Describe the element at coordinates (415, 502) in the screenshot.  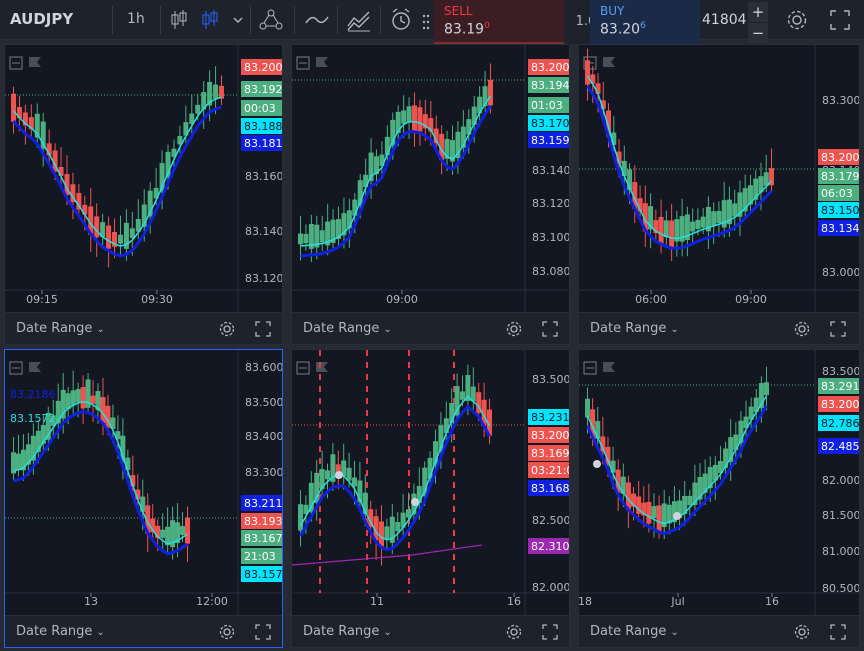
I see `signal-marker` at that location.